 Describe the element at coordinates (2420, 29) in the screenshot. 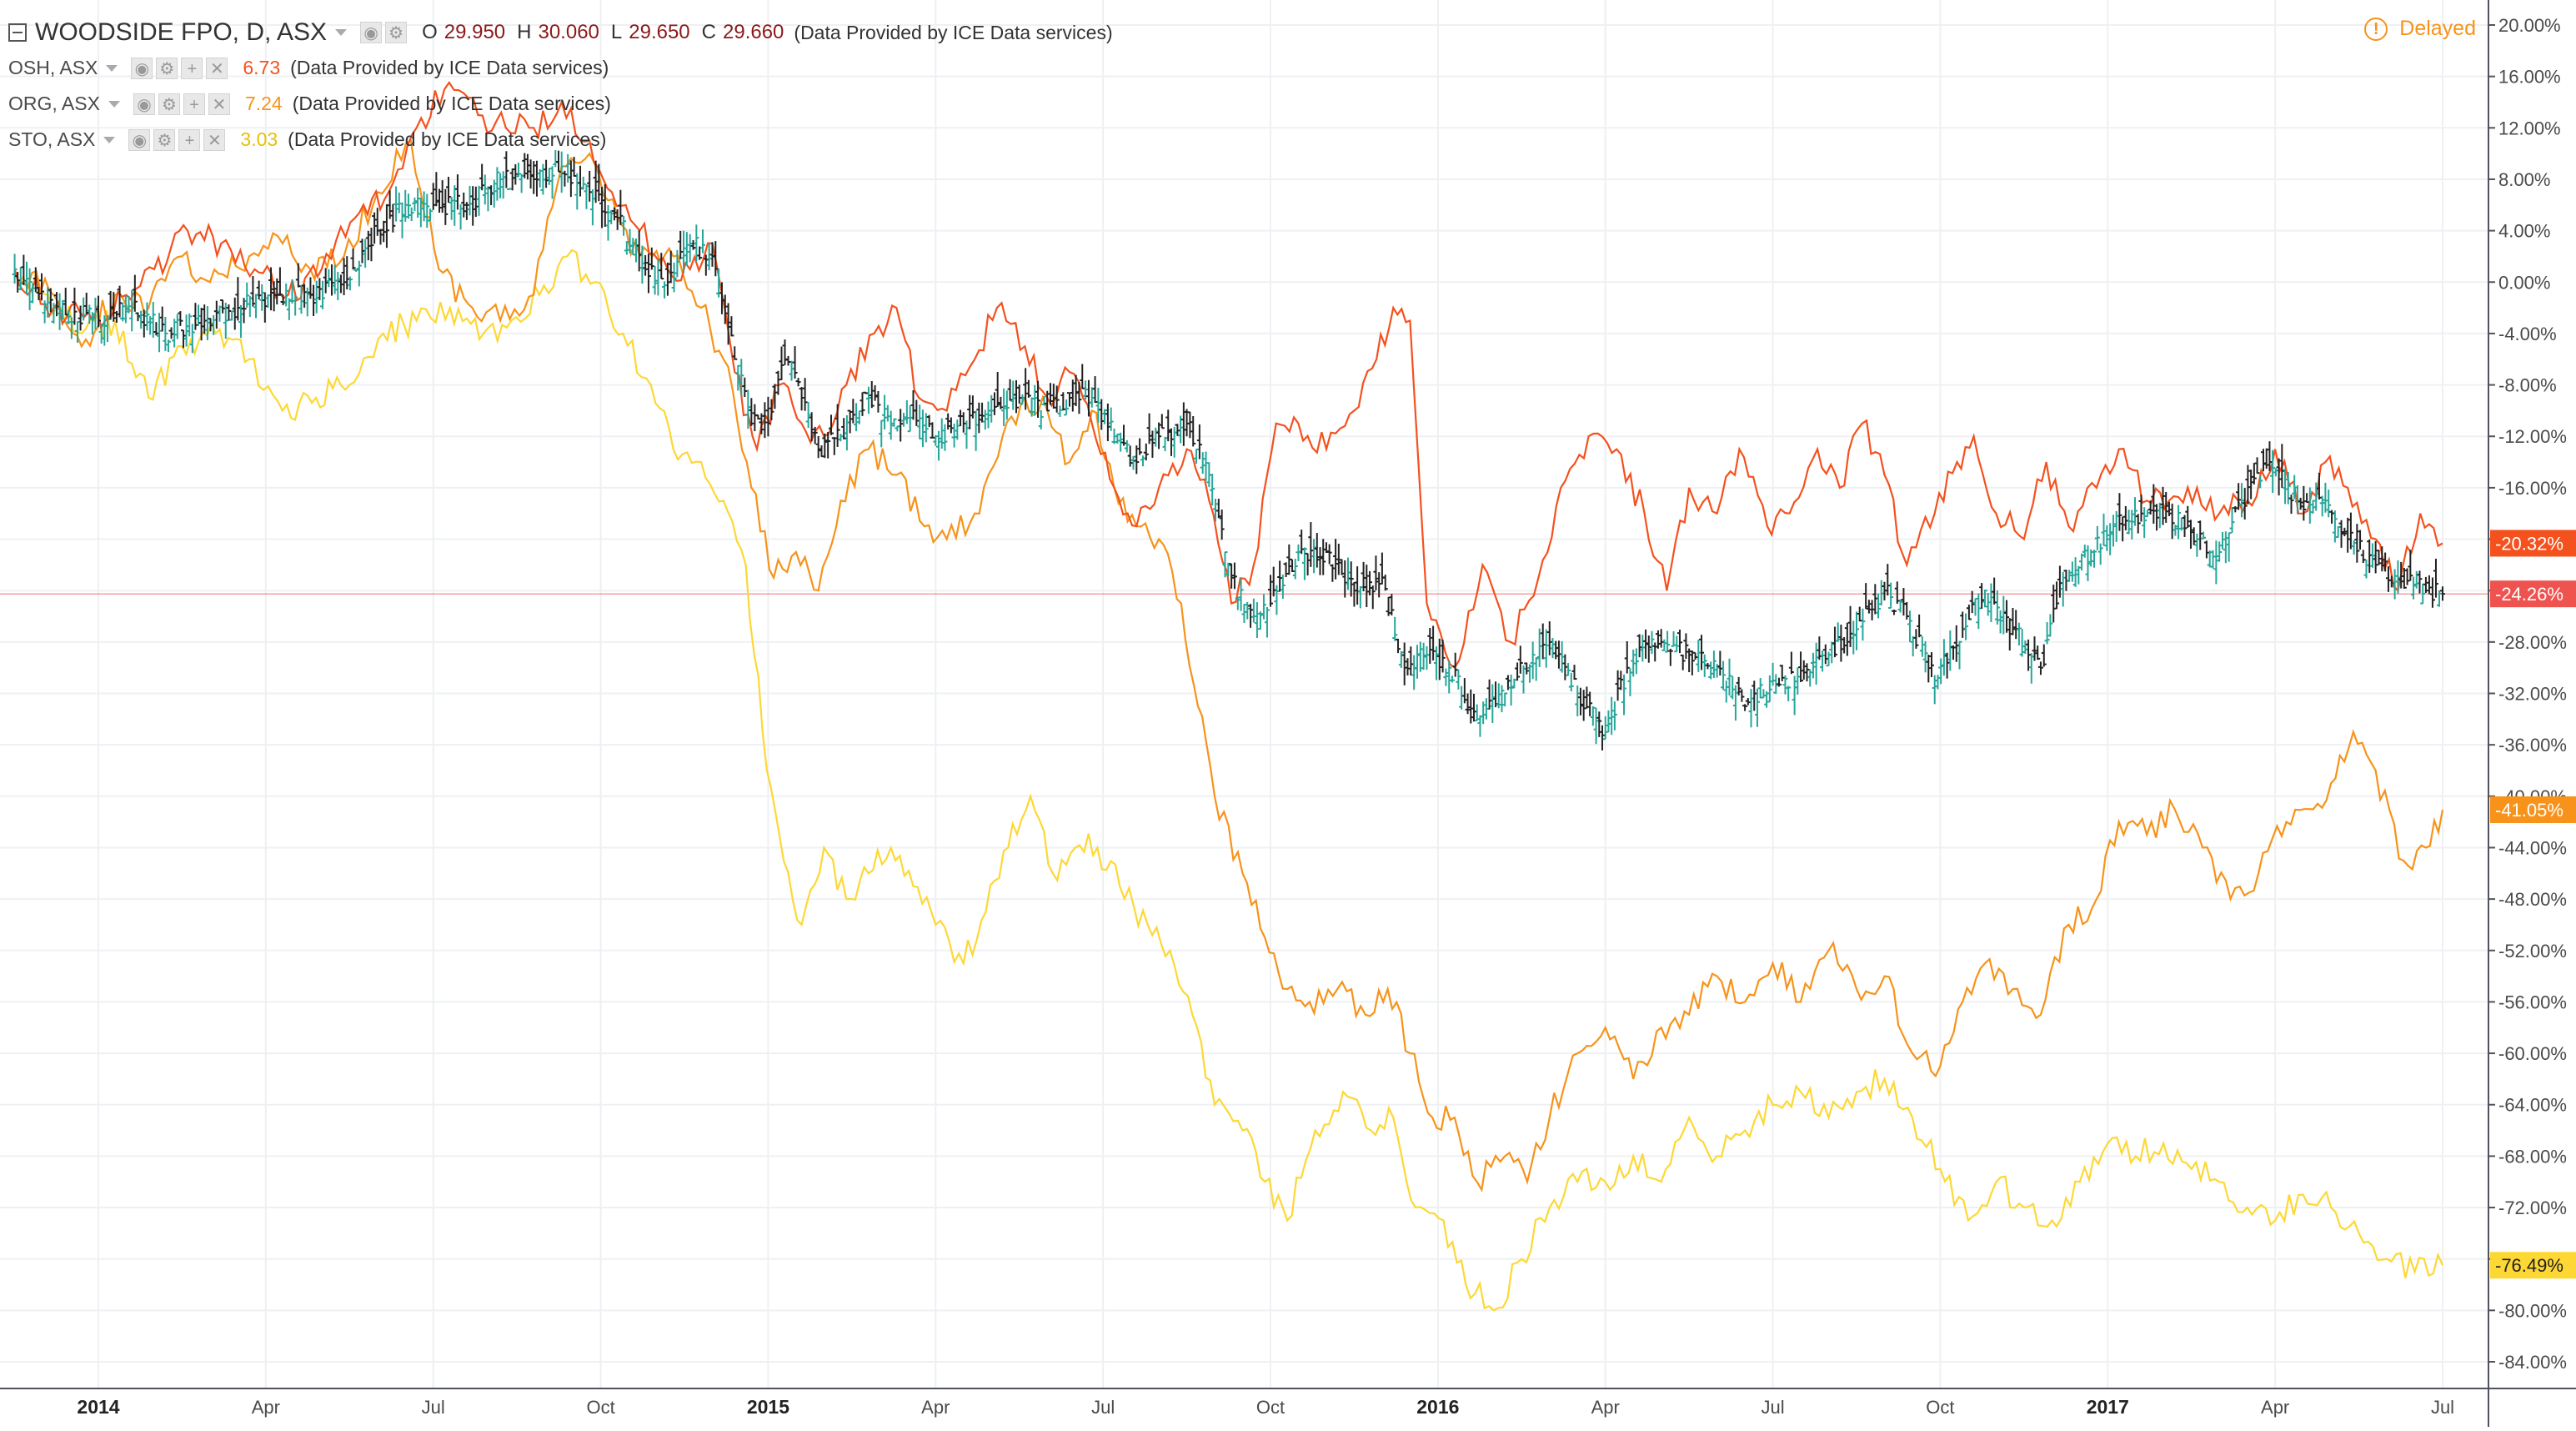

I see `delayed-indicator: ! Delayed` at that location.